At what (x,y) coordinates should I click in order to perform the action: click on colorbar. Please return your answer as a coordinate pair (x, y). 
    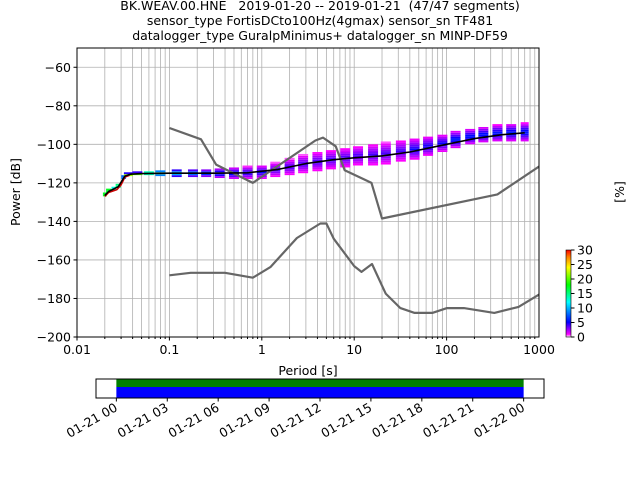
    Looking at the image, I should click on (568, 293).